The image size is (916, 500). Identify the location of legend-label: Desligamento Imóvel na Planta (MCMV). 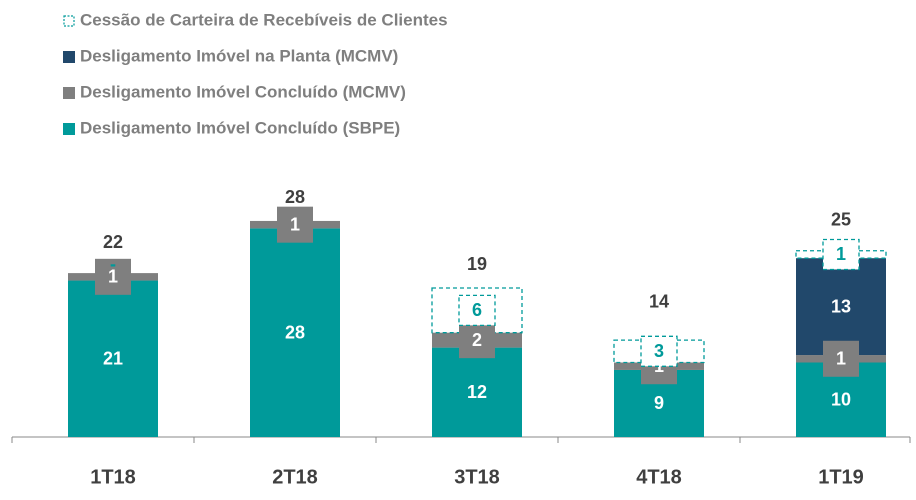
(239, 55).